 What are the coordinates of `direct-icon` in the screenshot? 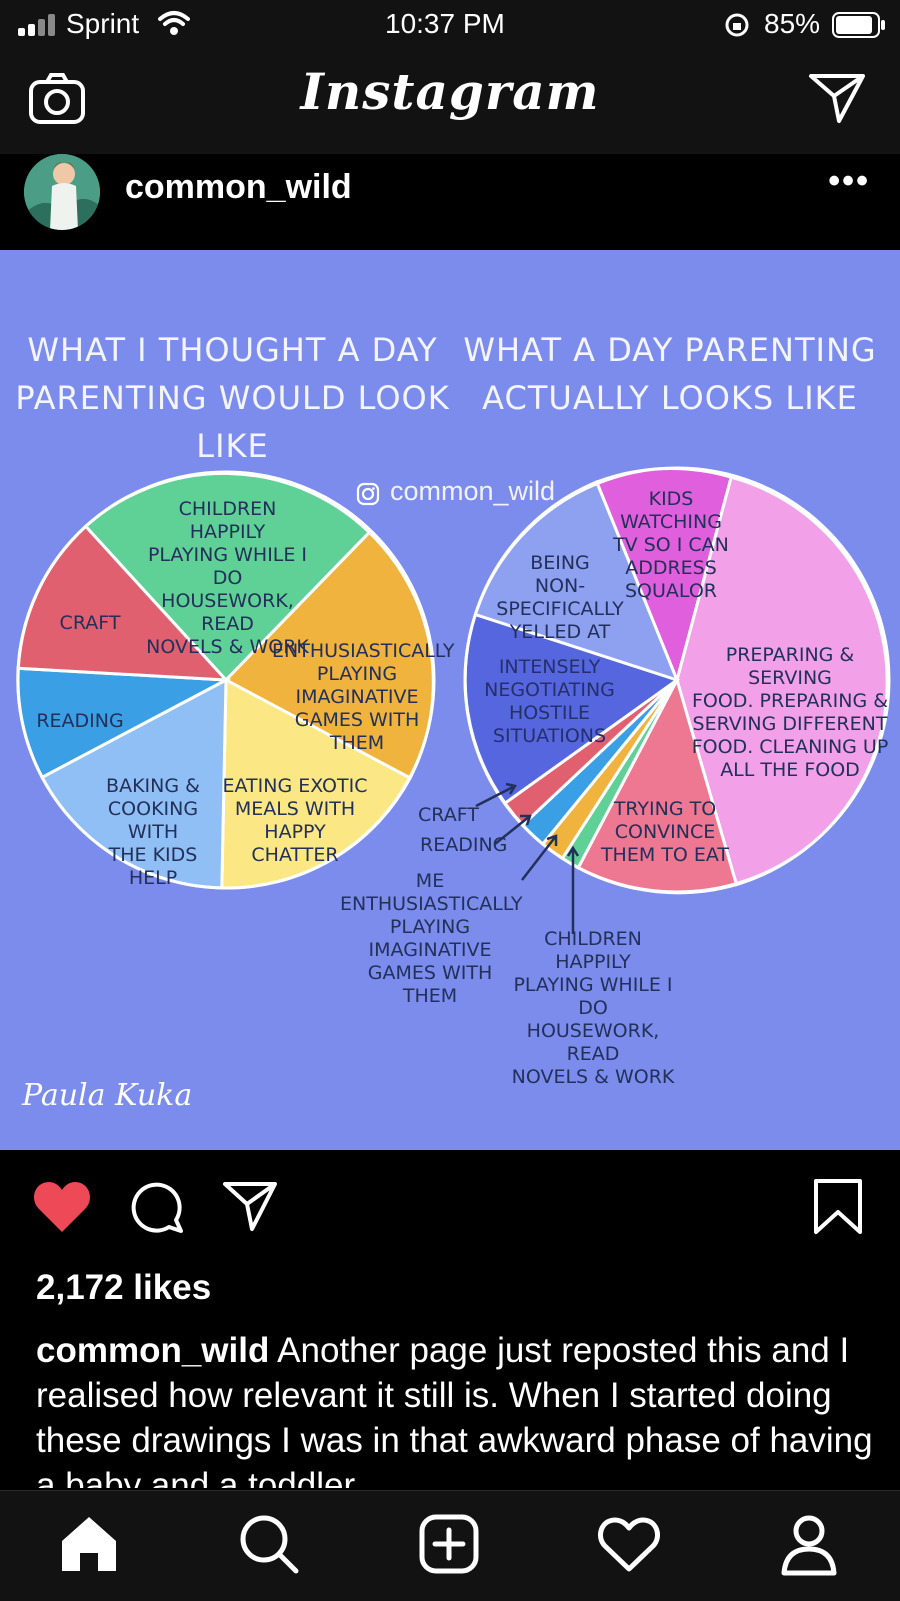 It's located at (837, 98).